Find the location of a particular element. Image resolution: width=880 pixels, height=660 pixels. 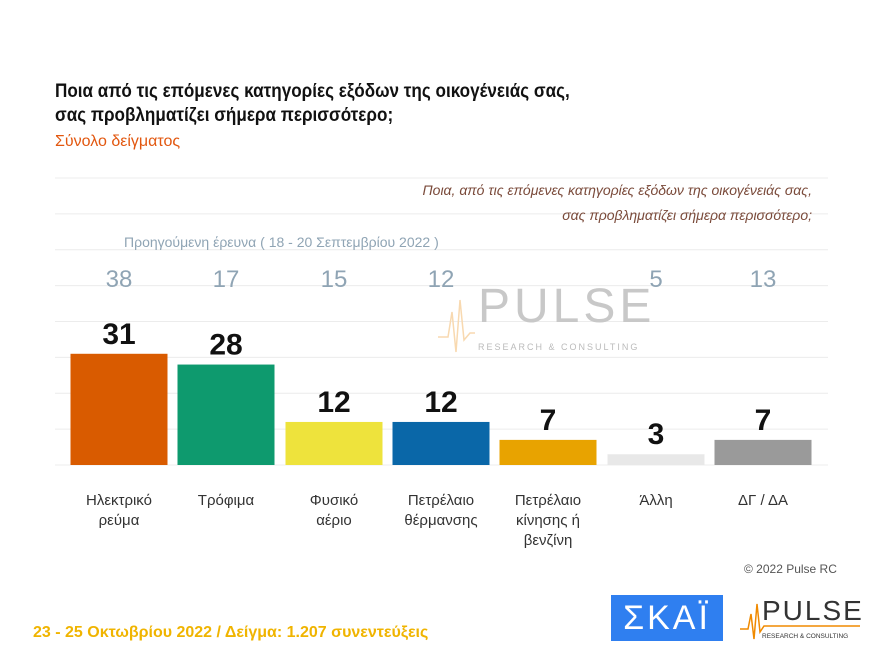

category-label: βενζίνη is located at coordinates (548, 540).